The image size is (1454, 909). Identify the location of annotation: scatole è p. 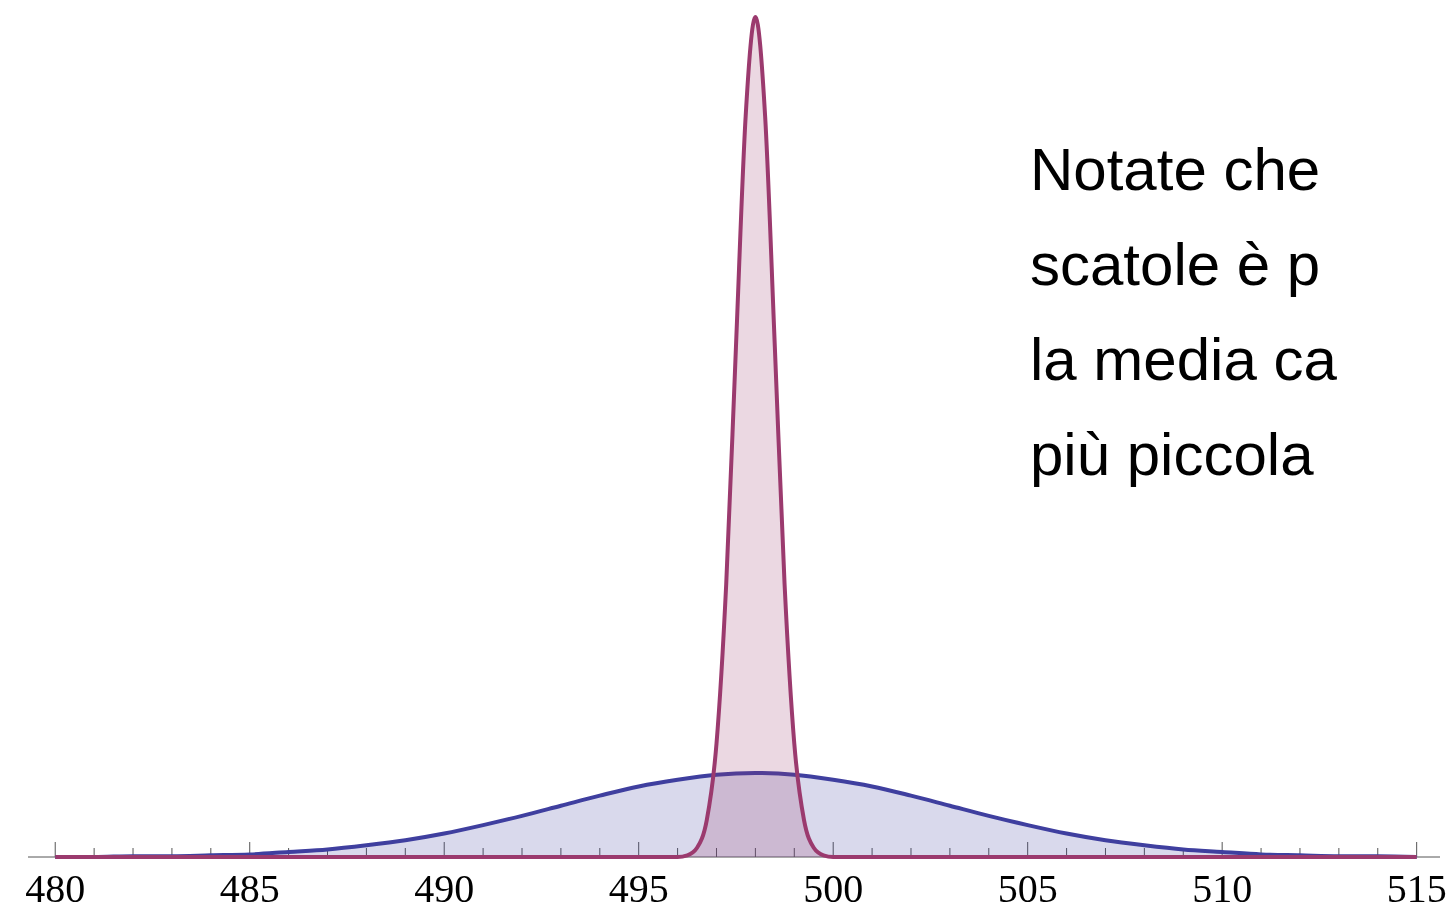
(1175, 264).